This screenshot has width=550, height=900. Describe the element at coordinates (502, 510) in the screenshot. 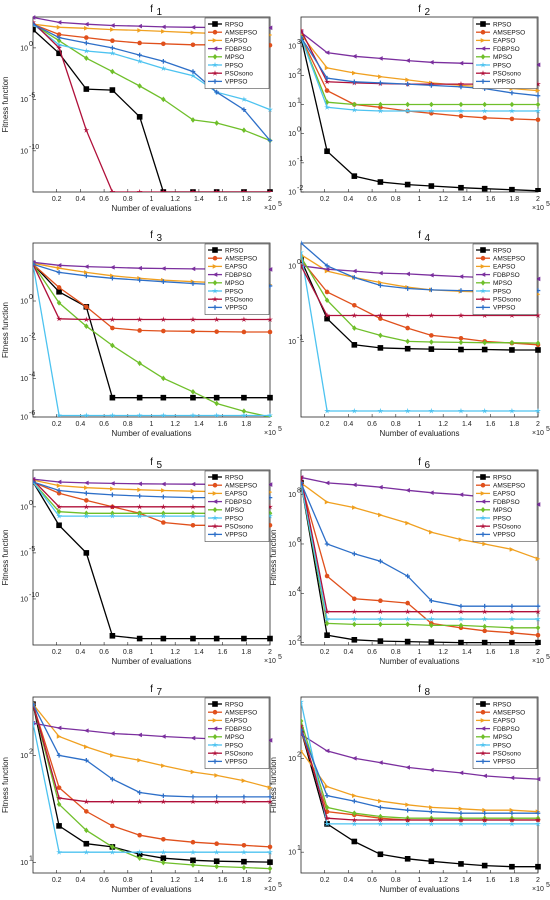

I see `legend-label: MPSO` at that location.